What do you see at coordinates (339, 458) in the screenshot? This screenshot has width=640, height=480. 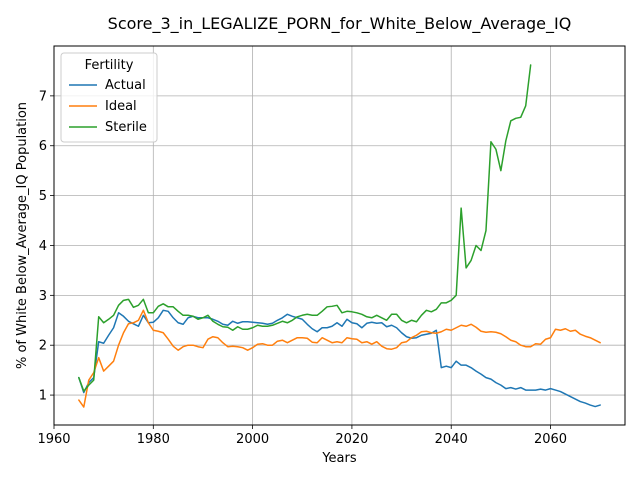 I see `x-axis-label: Years` at bounding box center [339, 458].